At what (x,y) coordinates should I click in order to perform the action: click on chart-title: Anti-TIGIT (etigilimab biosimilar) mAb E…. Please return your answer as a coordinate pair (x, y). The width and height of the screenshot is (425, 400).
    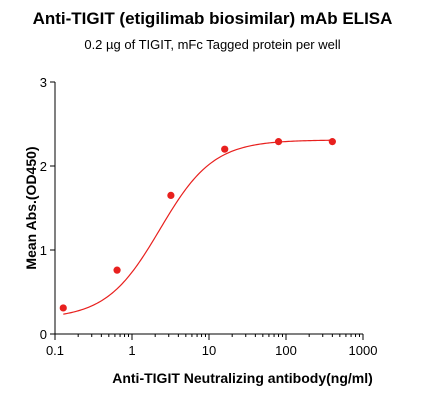
    Looking at the image, I should click on (212, 18).